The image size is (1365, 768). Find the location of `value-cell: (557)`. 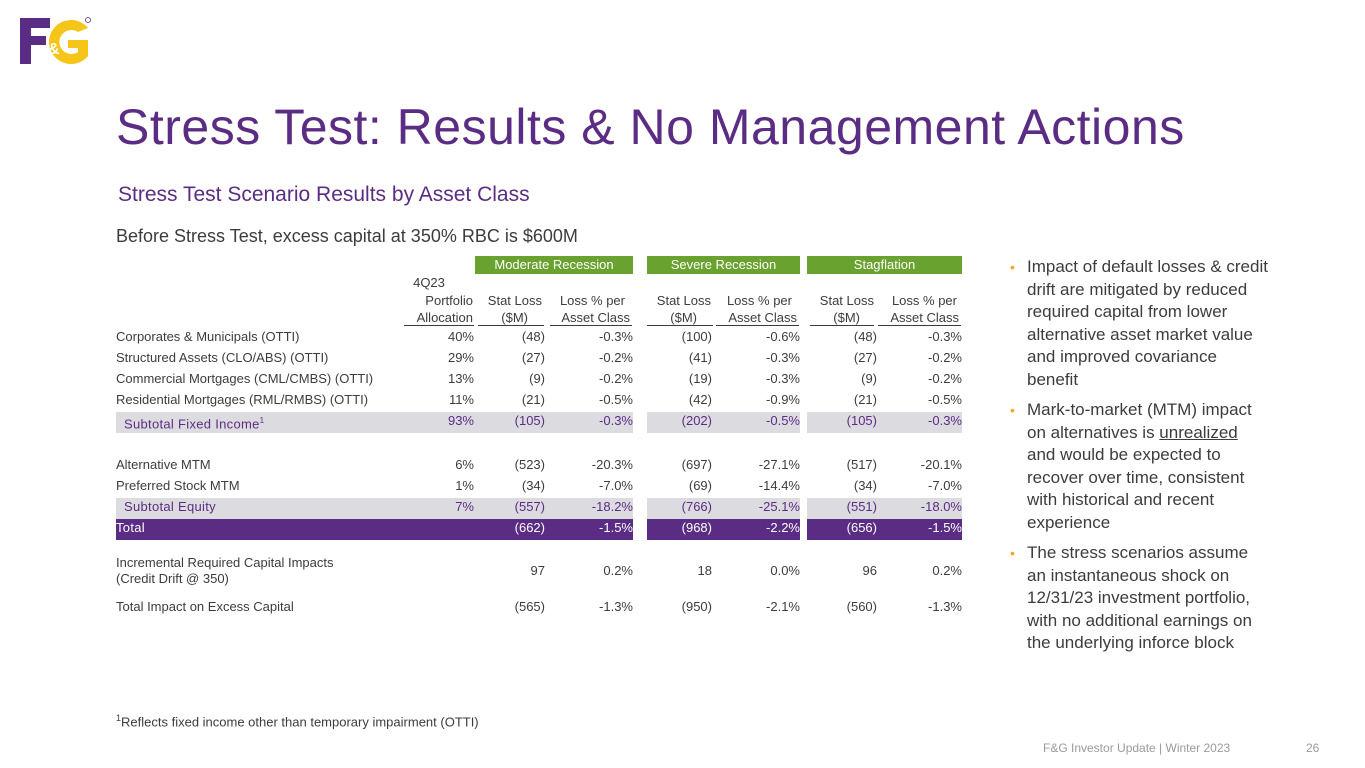

value-cell: (557) is located at coordinates (529, 506).